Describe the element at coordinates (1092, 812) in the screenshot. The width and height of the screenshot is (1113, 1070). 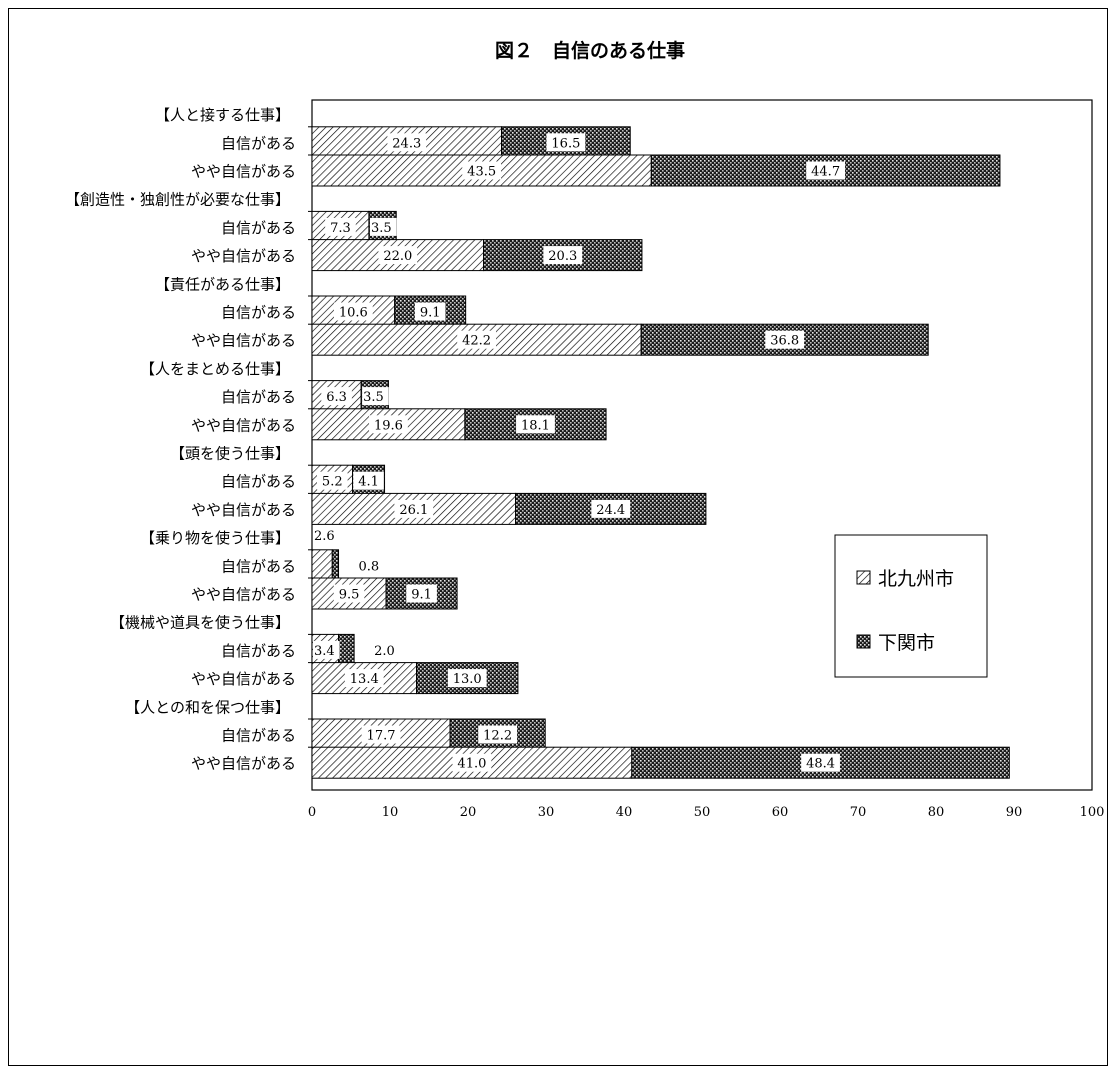
I see `x-tick-label: 100` at that location.